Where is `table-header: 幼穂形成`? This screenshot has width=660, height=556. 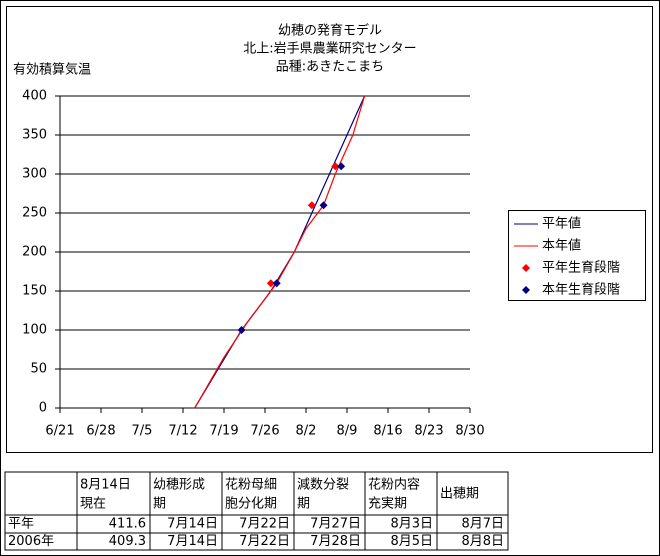
table-header: 幼穂形成 is located at coordinates (179, 485).